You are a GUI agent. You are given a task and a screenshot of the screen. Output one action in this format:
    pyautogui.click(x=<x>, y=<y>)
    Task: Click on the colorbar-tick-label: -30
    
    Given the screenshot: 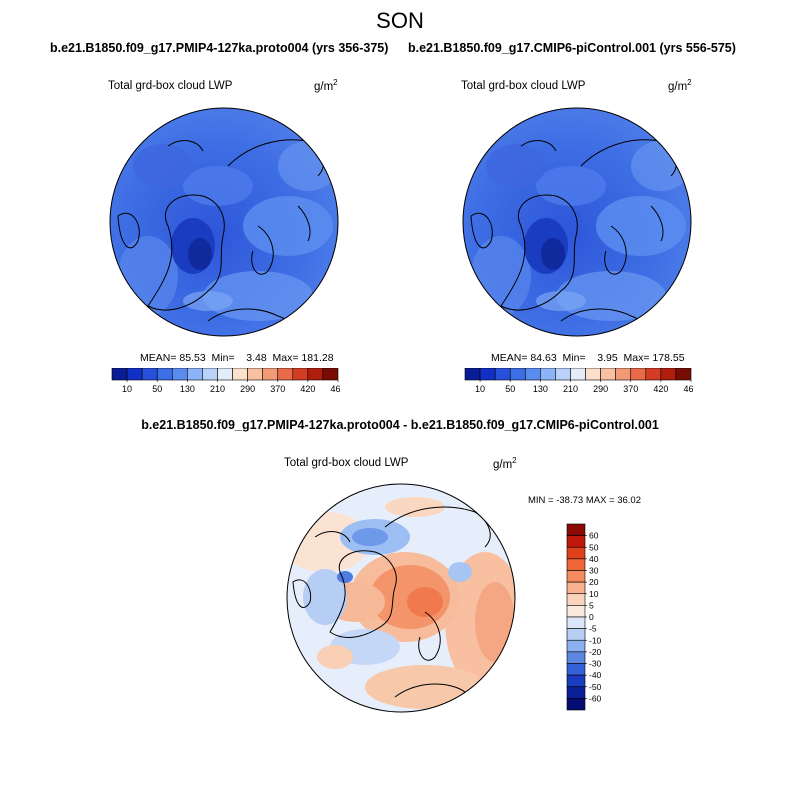 What is the action you would take?
    pyautogui.click(x=595, y=664)
    